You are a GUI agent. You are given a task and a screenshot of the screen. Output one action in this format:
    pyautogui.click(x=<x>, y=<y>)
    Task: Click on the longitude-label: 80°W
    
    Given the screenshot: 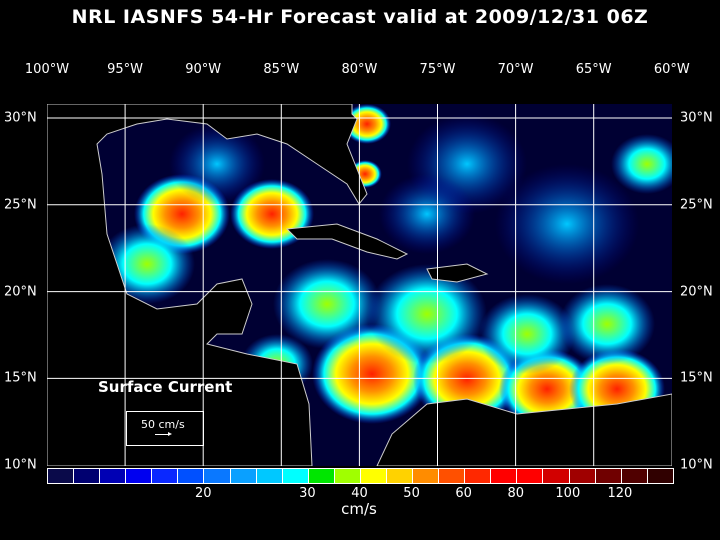 What is the action you would take?
    pyautogui.click(x=359, y=69)
    